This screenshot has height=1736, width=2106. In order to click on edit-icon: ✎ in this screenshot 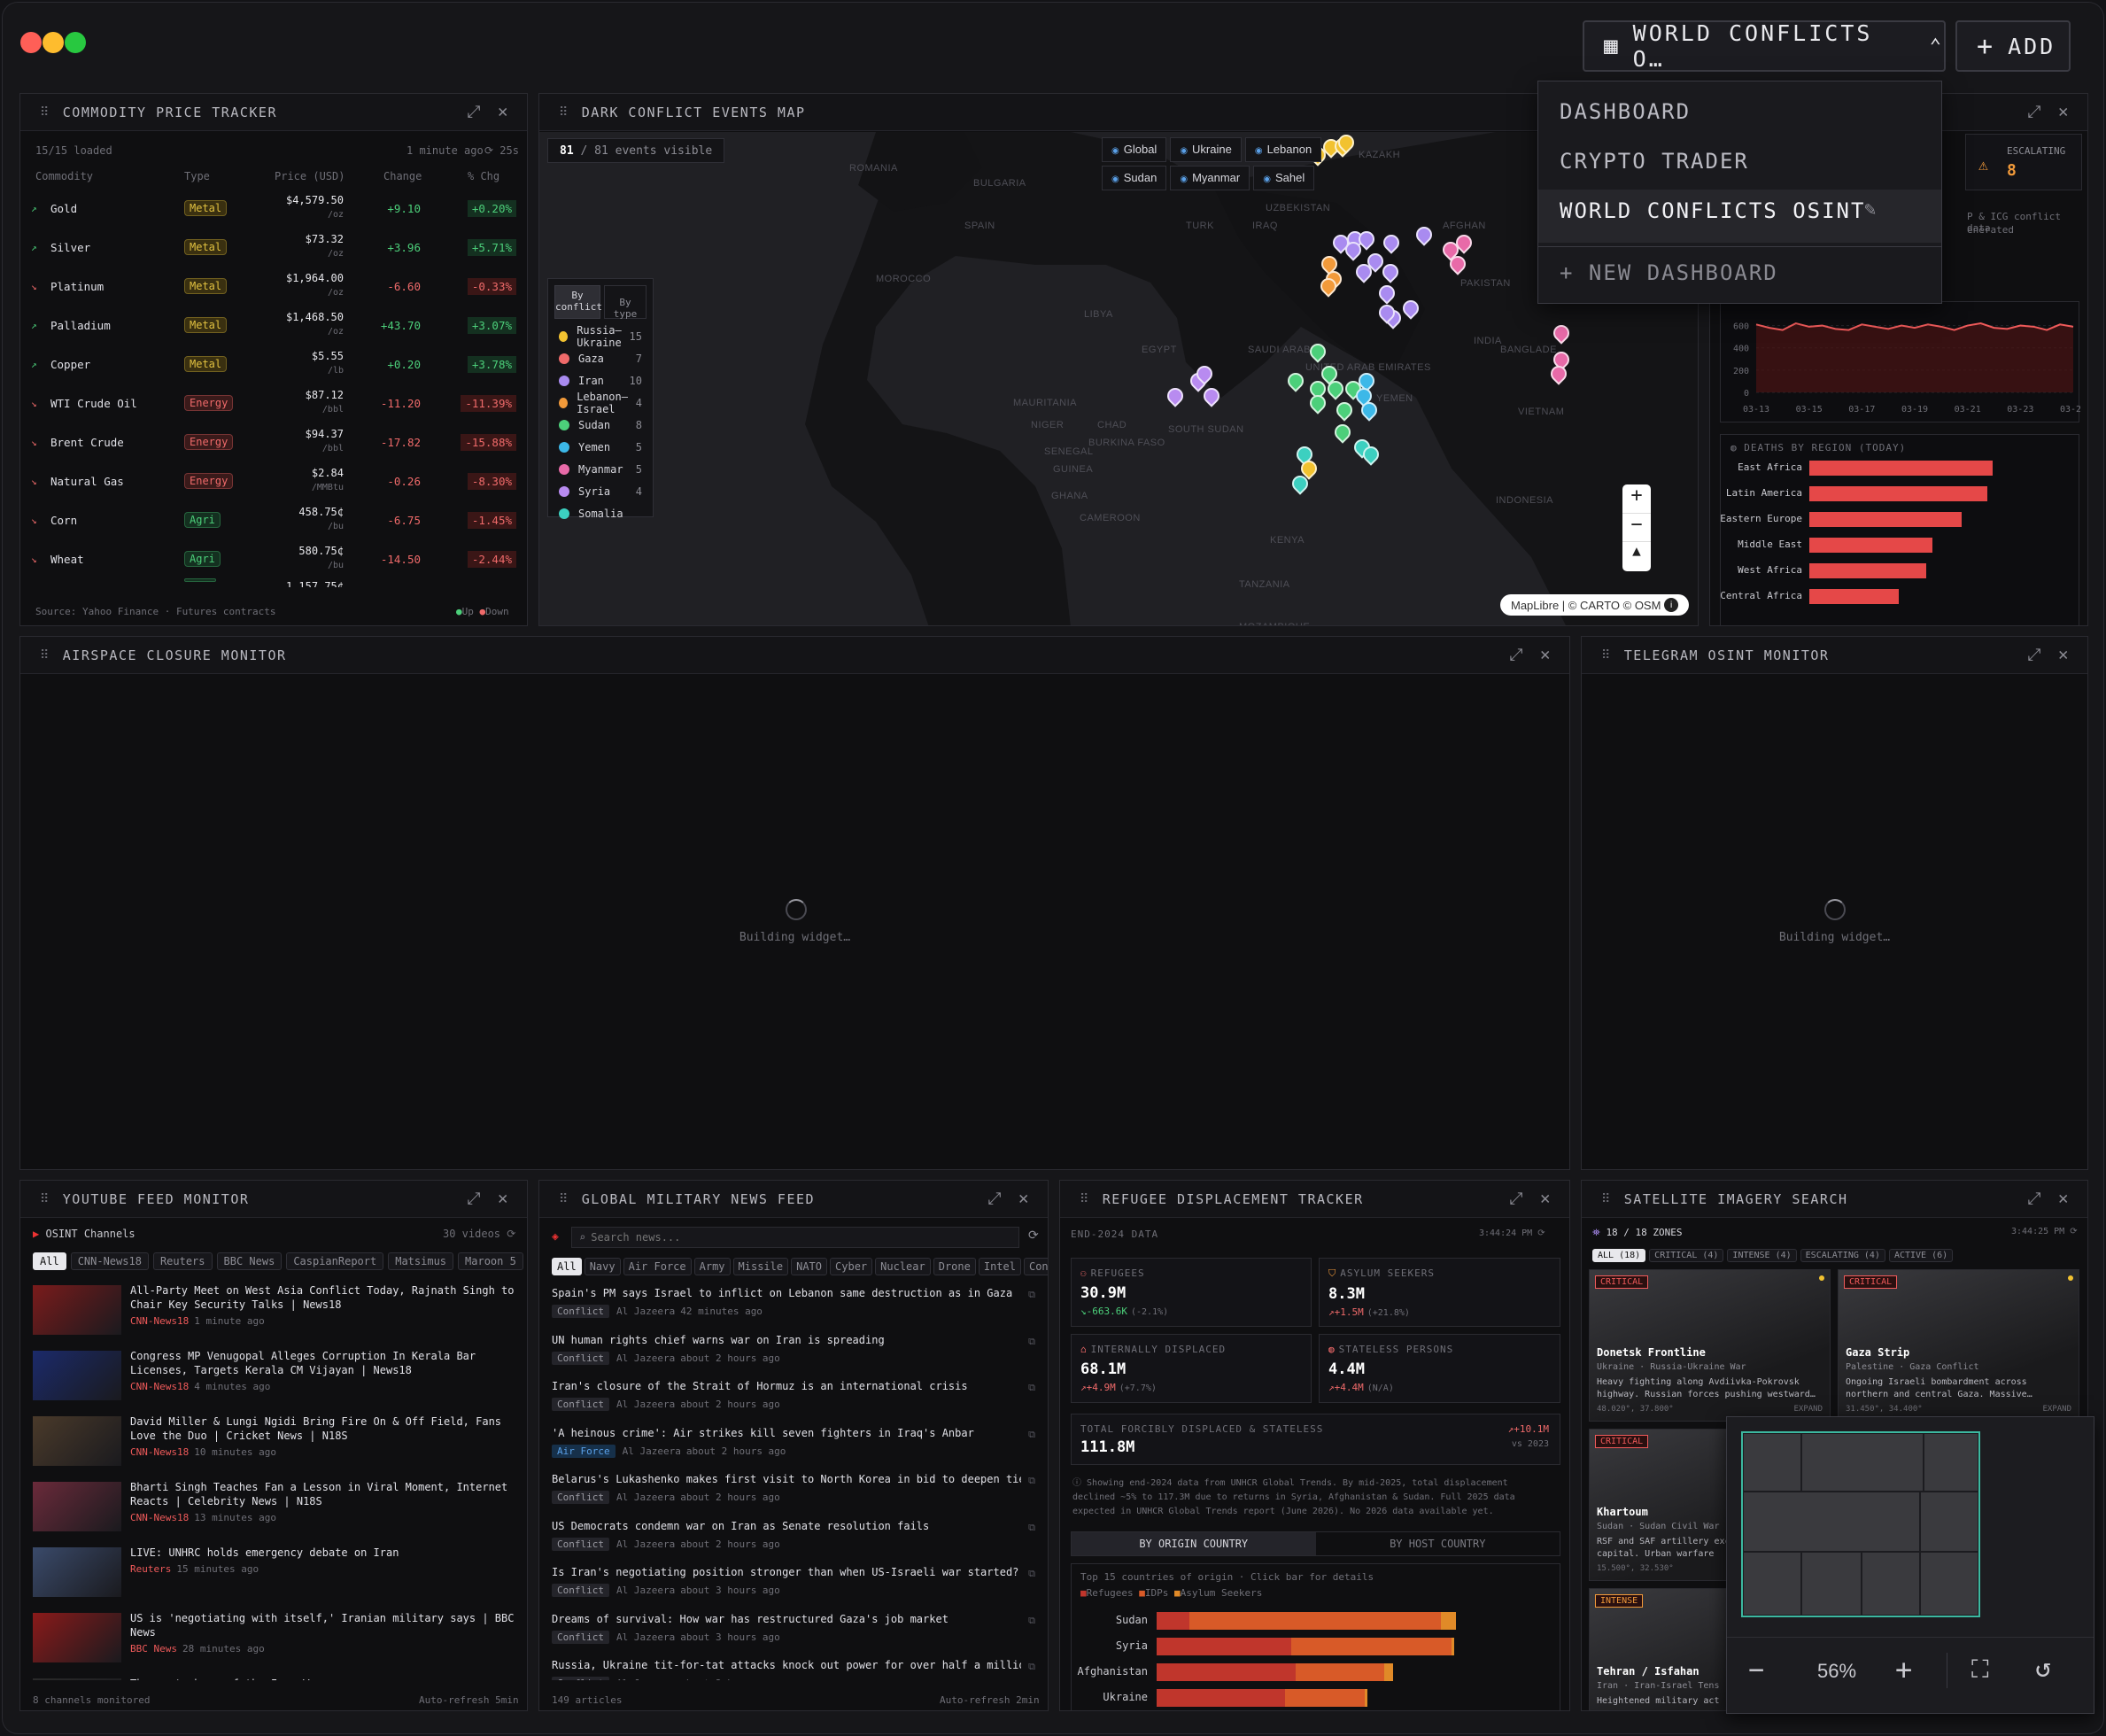, I will do `click(1870, 210)`.